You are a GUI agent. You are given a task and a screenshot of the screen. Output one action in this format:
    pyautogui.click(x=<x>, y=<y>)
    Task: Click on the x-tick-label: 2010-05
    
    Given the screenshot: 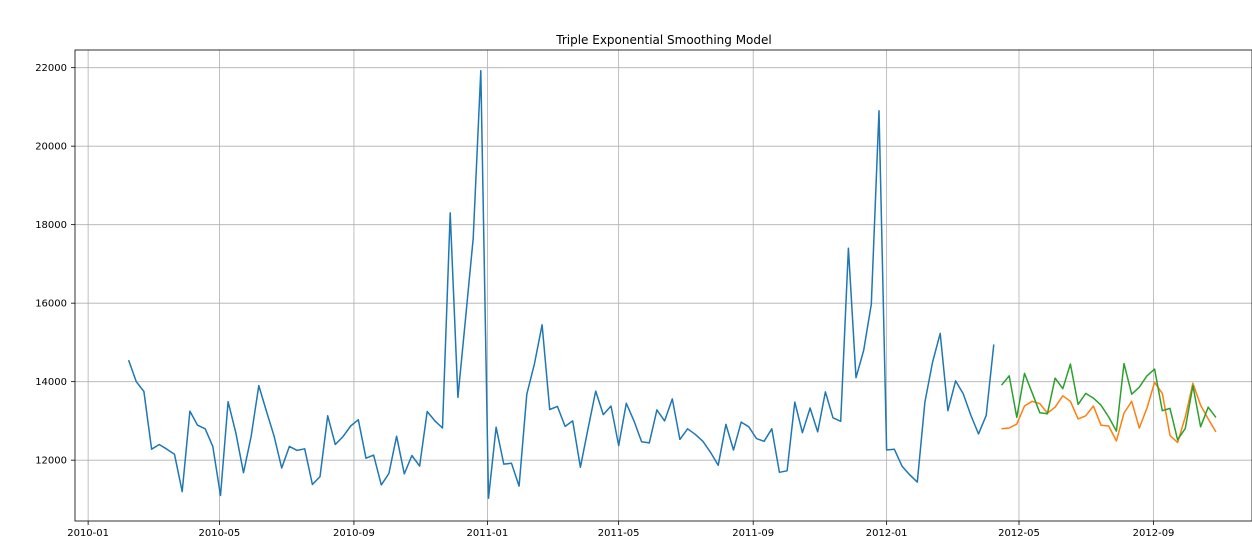 What is the action you would take?
    pyautogui.click(x=219, y=533)
    